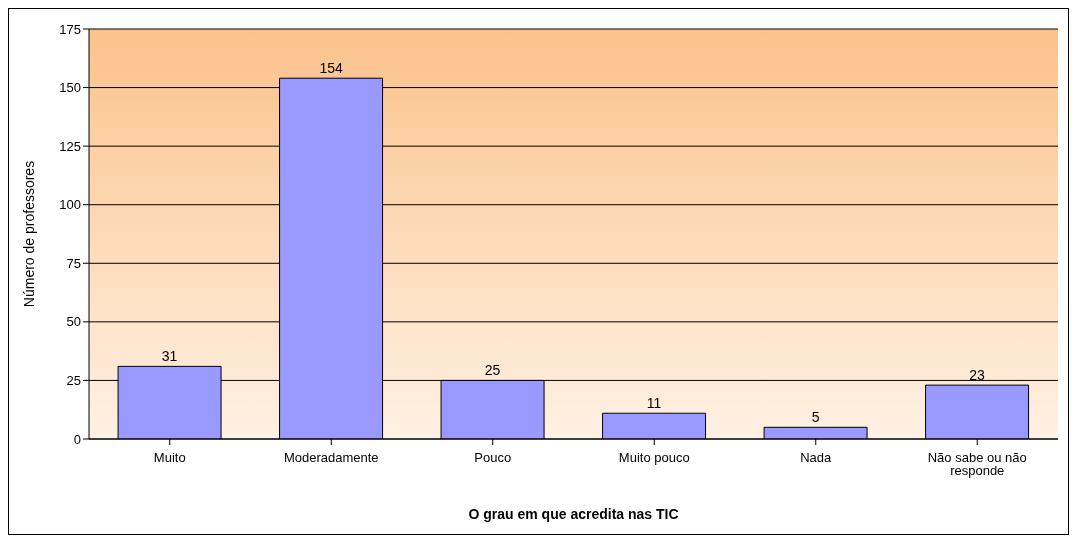 Image resolution: width=1077 pixels, height=543 pixels. What do you see at coordinates (654, 403) in the screenshot?
I see `data-label: 11` at bounding box center [654, 403].